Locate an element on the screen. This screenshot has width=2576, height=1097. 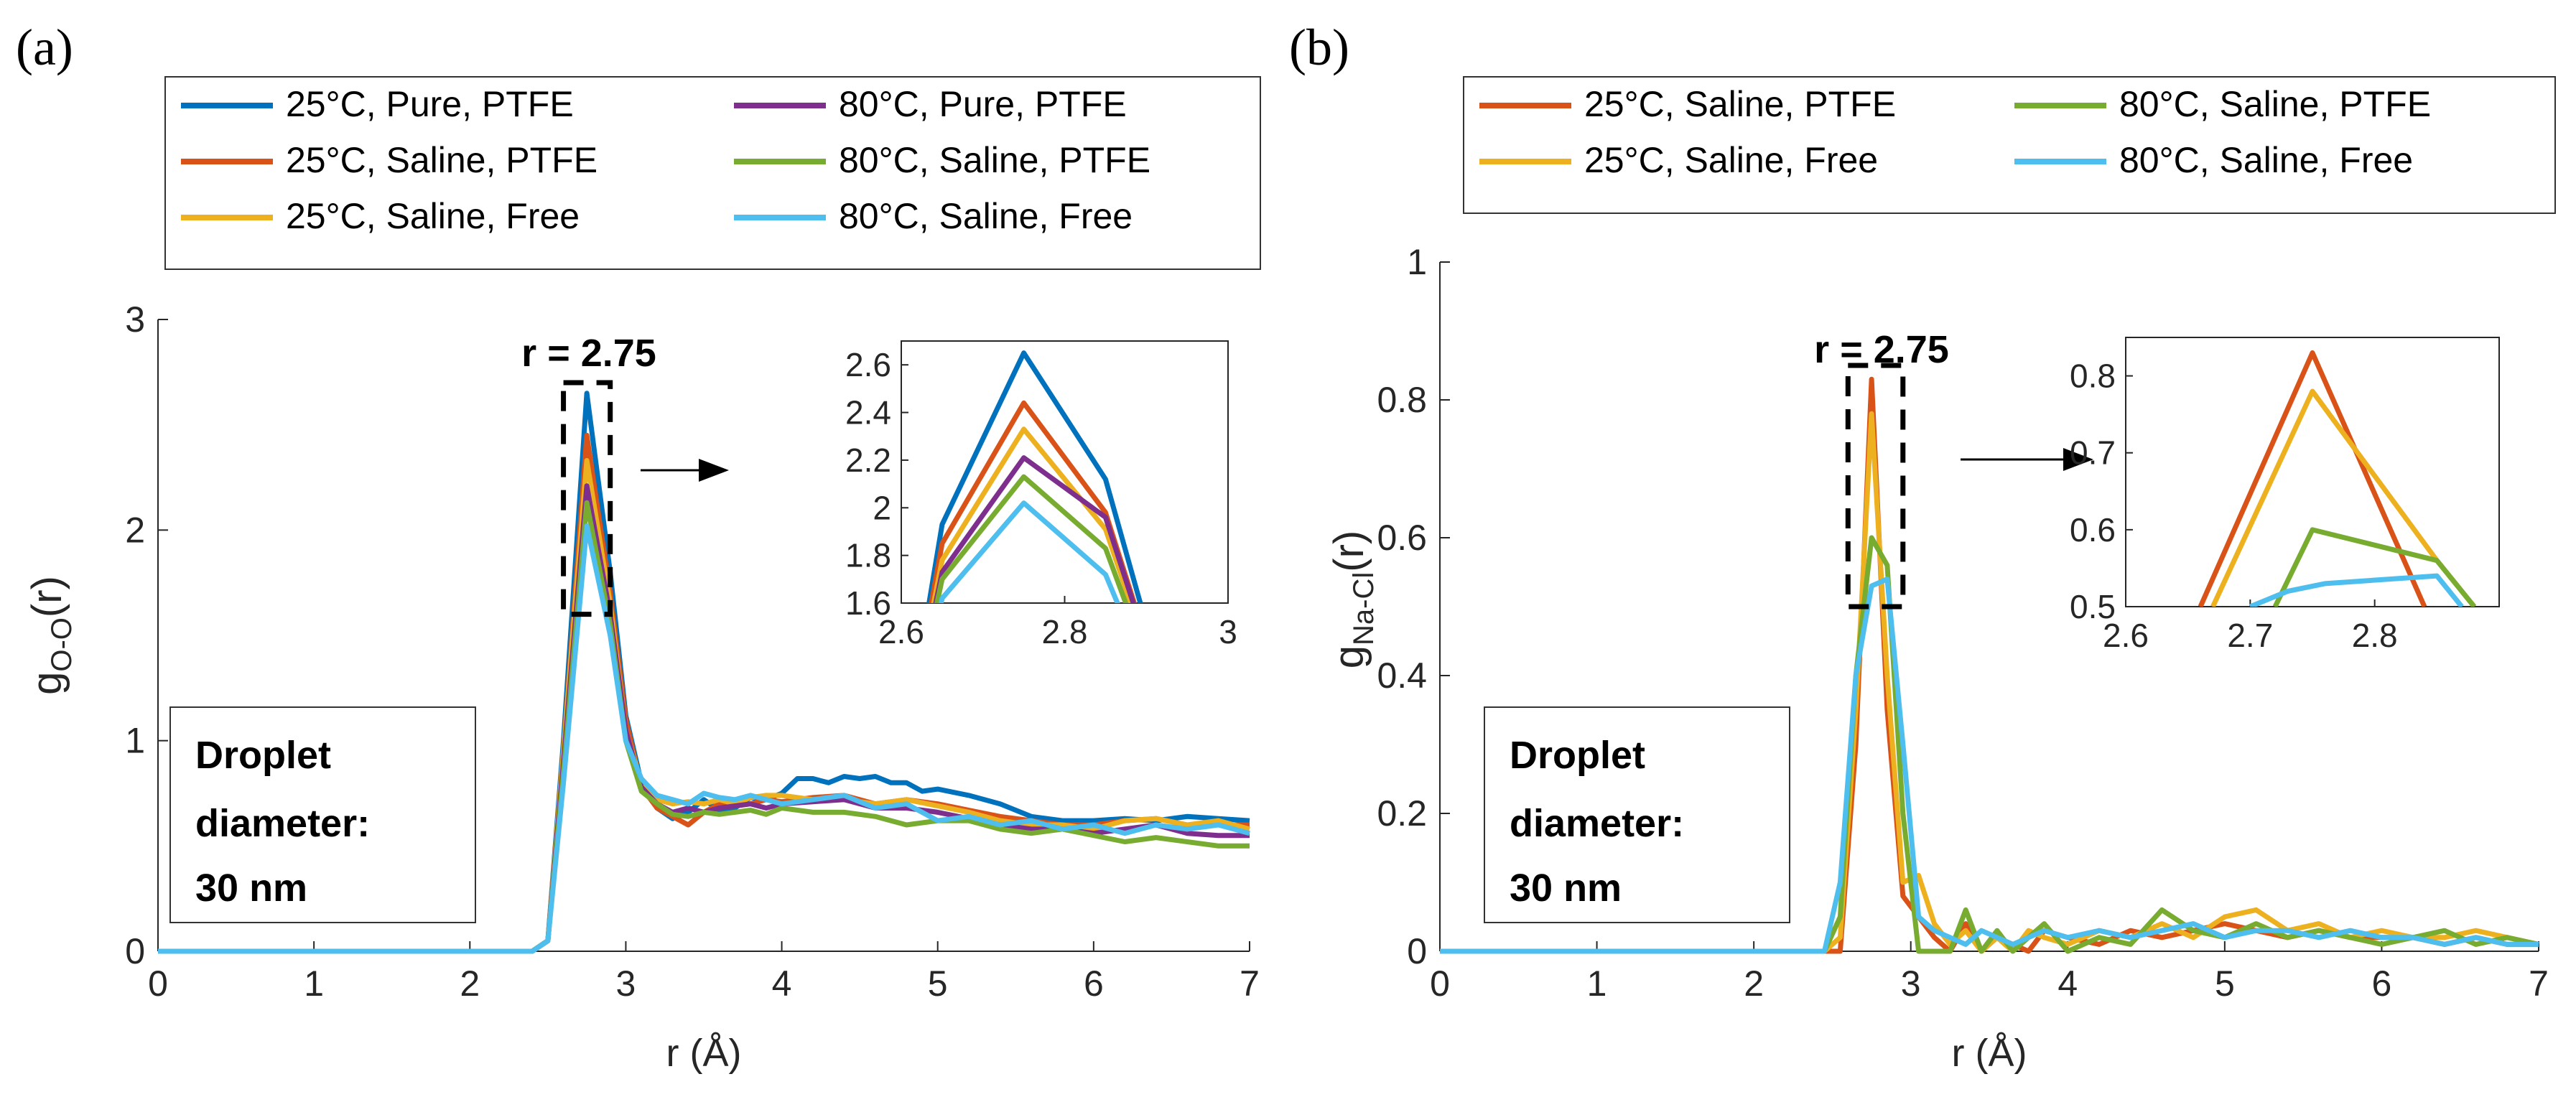
droplet-box: Droplet diameter: 30 nm is located at coordinates (322, 814).